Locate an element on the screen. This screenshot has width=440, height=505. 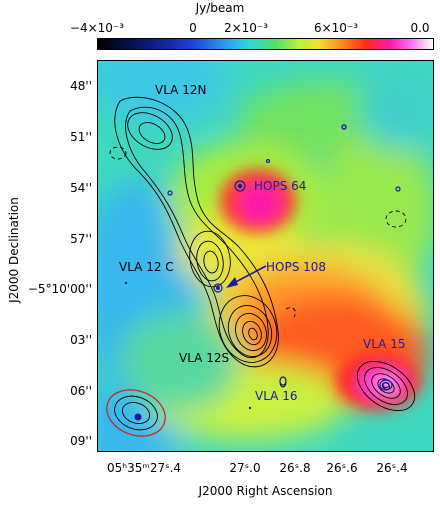
xtick-26-4: 26ˢ.4 is located at coordinates (392, 468).